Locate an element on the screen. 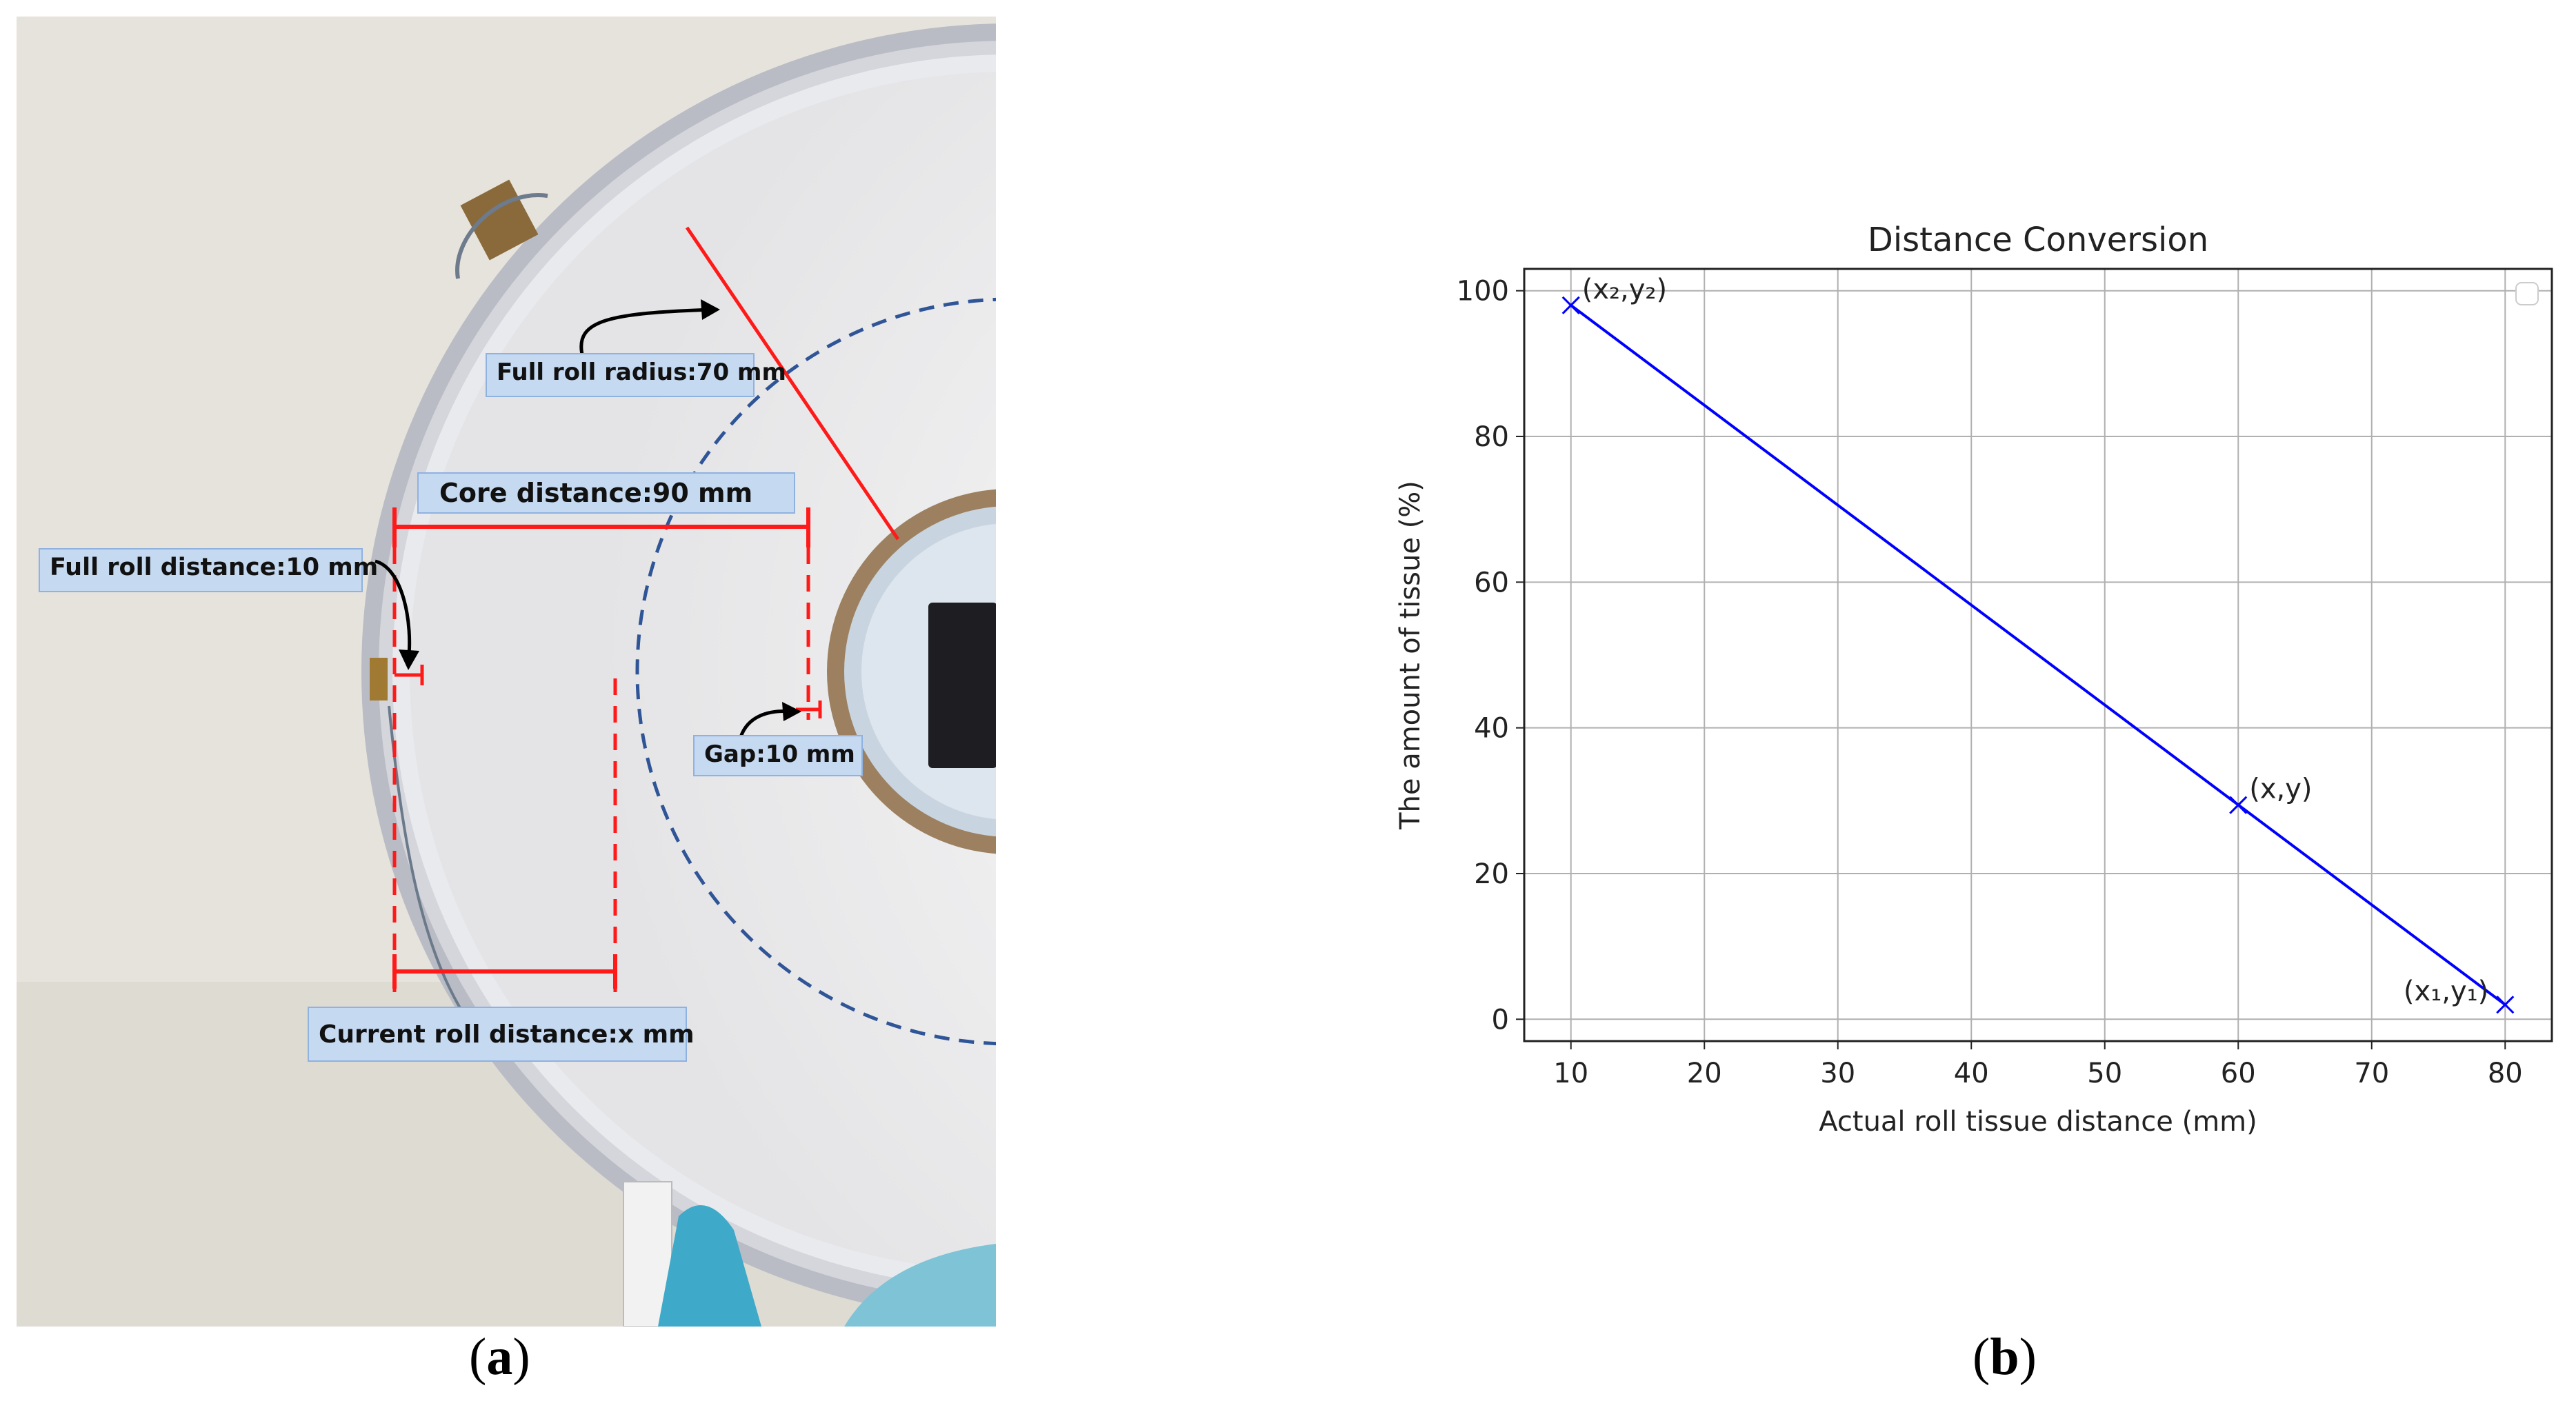 This screenshot has height=1401, width=2576. panel-b-caption: (b) is located at coordinates (2005, 1357).